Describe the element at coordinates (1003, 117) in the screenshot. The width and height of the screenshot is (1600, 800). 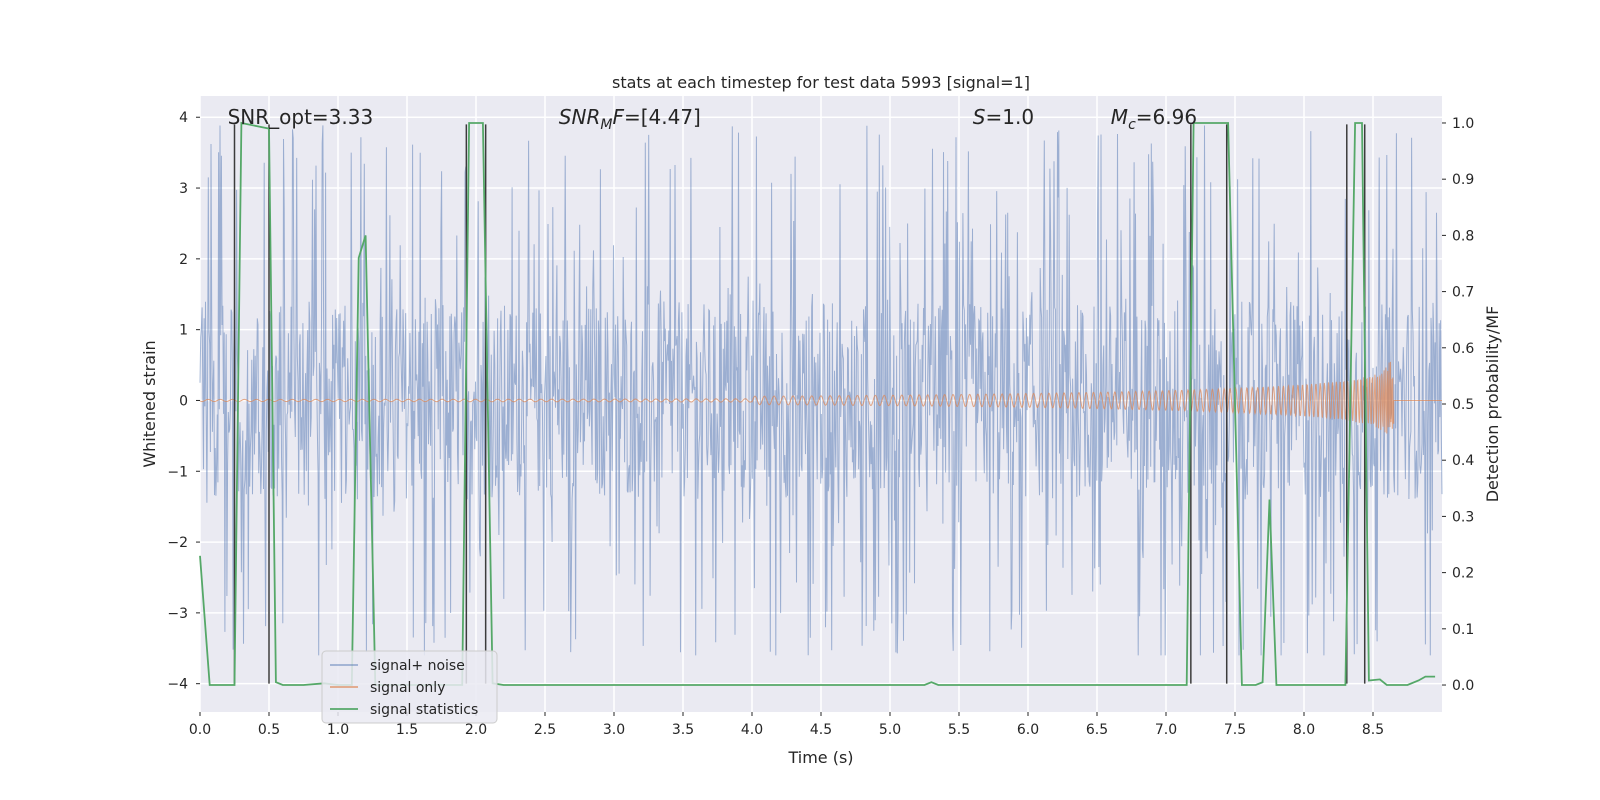
I see `annotation-2: S=1.0` at that location.